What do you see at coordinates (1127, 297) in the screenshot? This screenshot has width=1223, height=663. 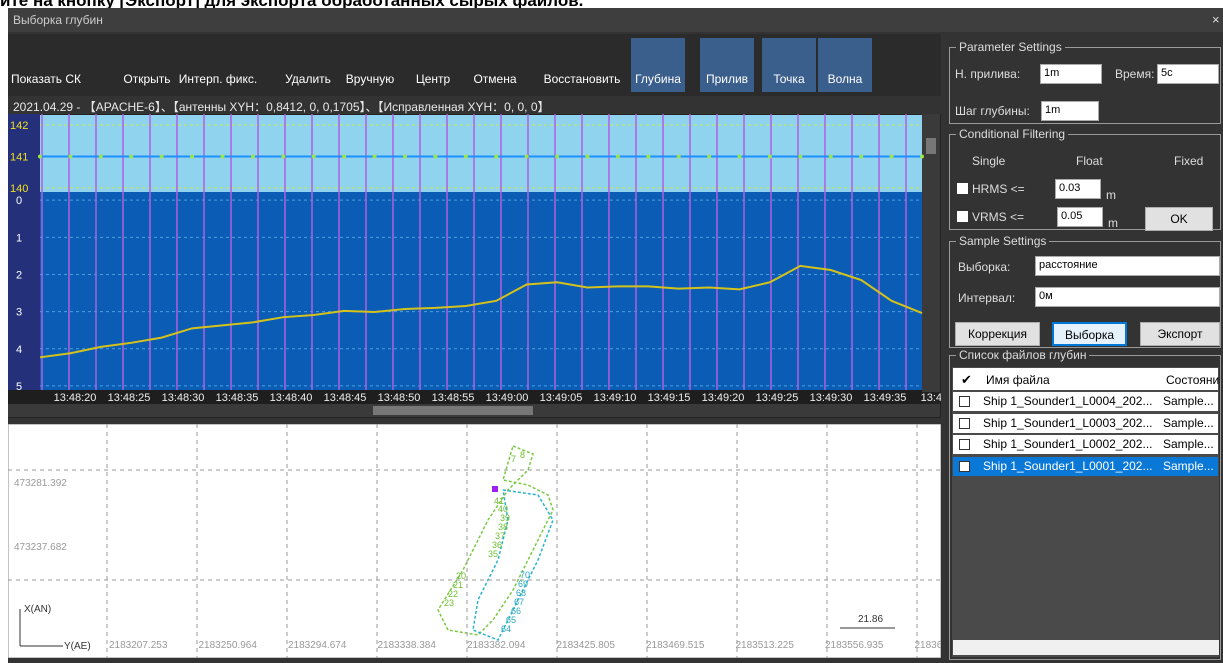 I see `select: 0м` at bounding box center [1127, 297].